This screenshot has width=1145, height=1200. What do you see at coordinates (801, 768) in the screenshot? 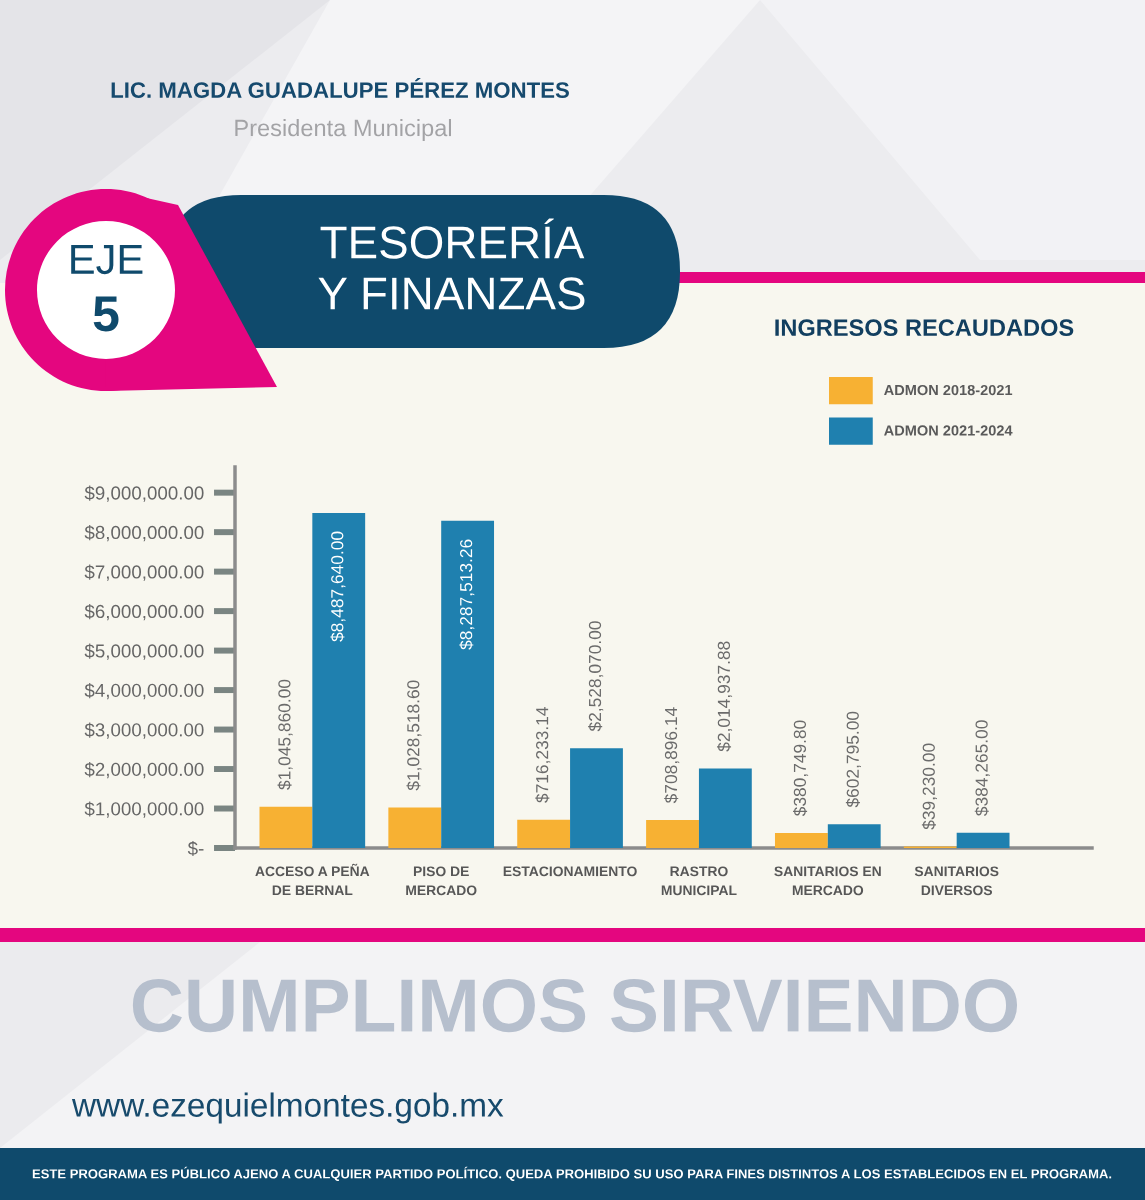
I see `data-label: $380,749.80` at bounding box center [801, 768].